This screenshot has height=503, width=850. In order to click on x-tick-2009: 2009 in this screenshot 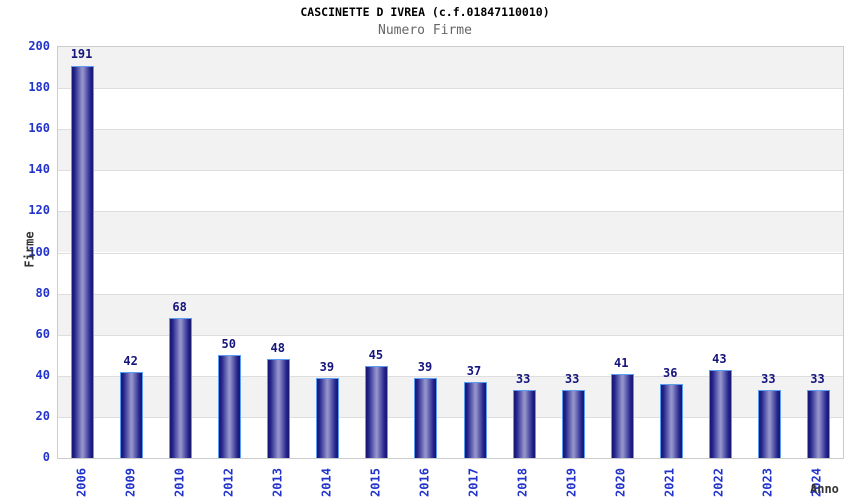, I will do `click(130, 482)`.